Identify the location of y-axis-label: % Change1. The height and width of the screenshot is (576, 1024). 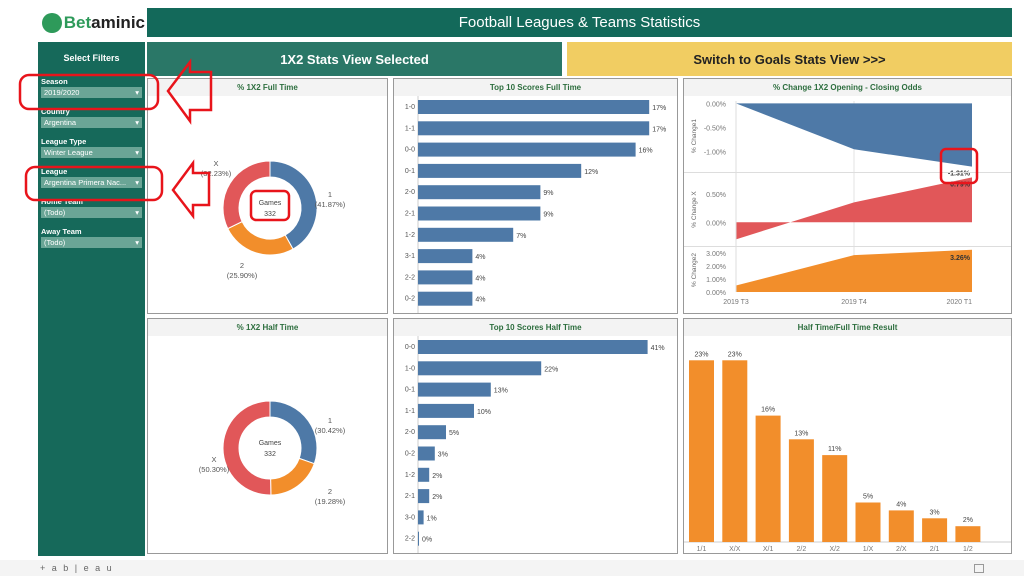
(694, 136).